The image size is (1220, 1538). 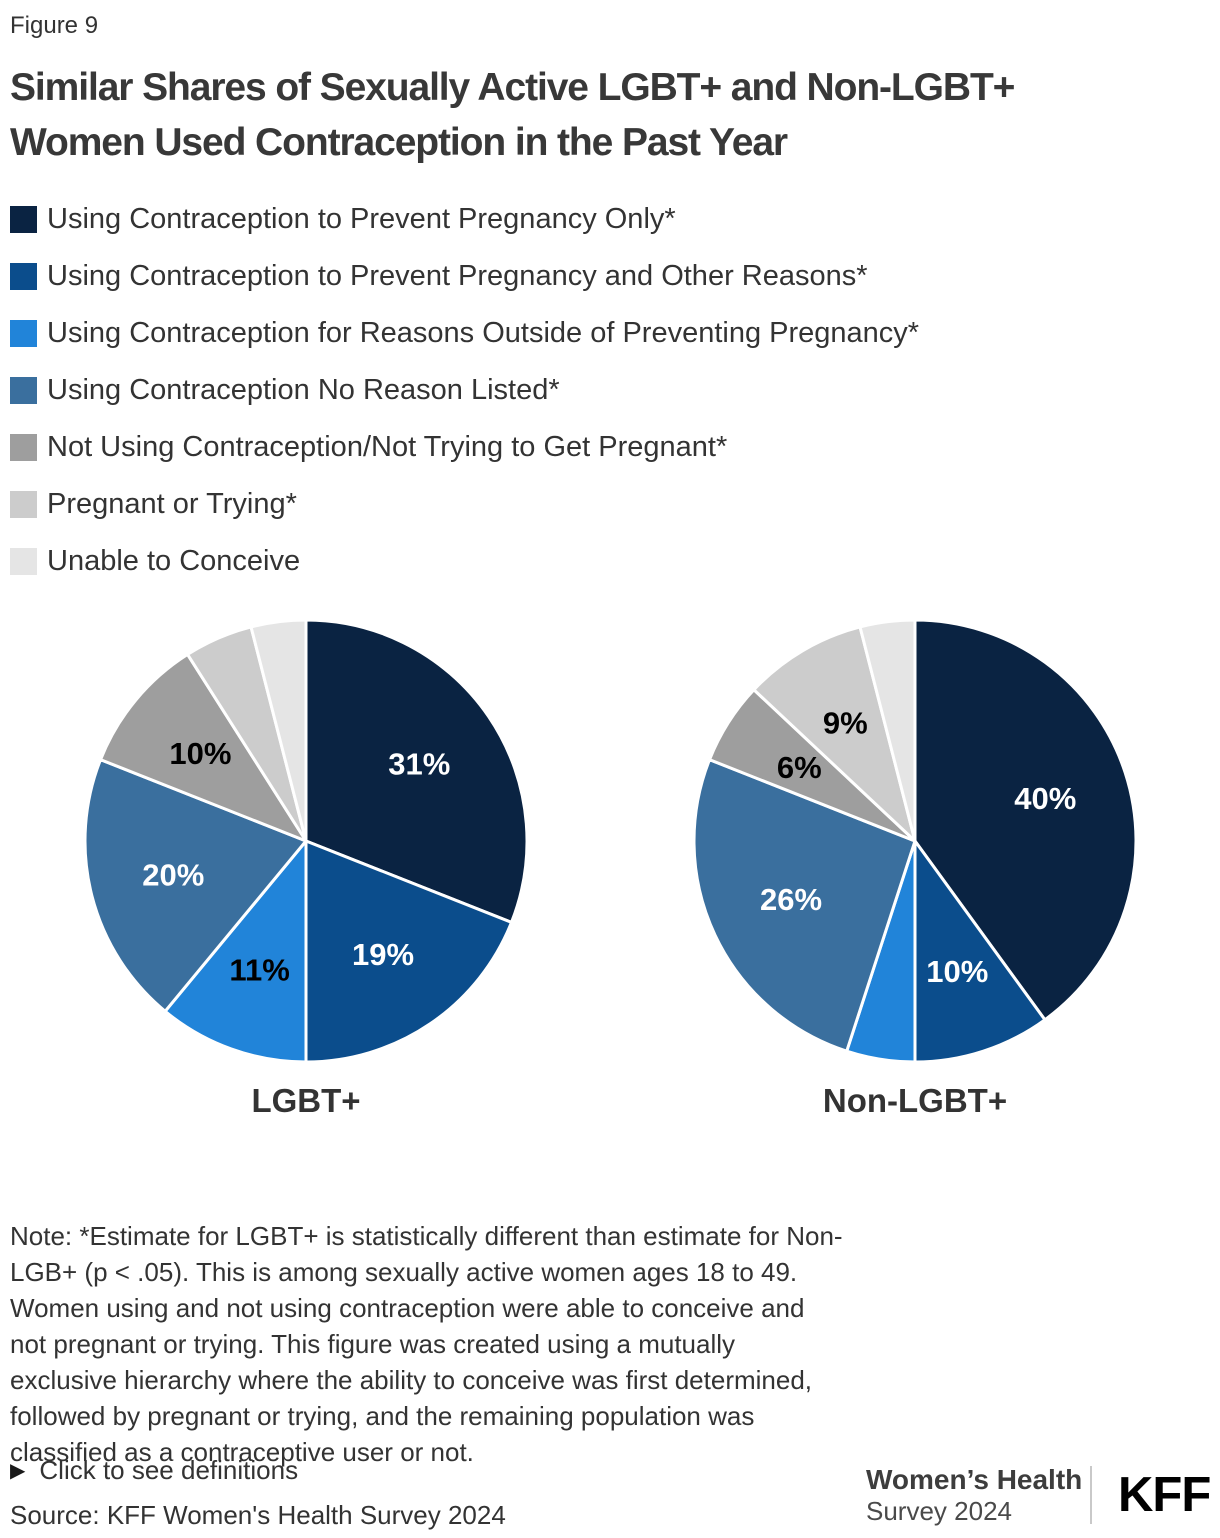 What do you see at coordinates (464, 561) in the screenshot?
I see `legend-item: Unable to Conceive` at bounding box center [464, 561].